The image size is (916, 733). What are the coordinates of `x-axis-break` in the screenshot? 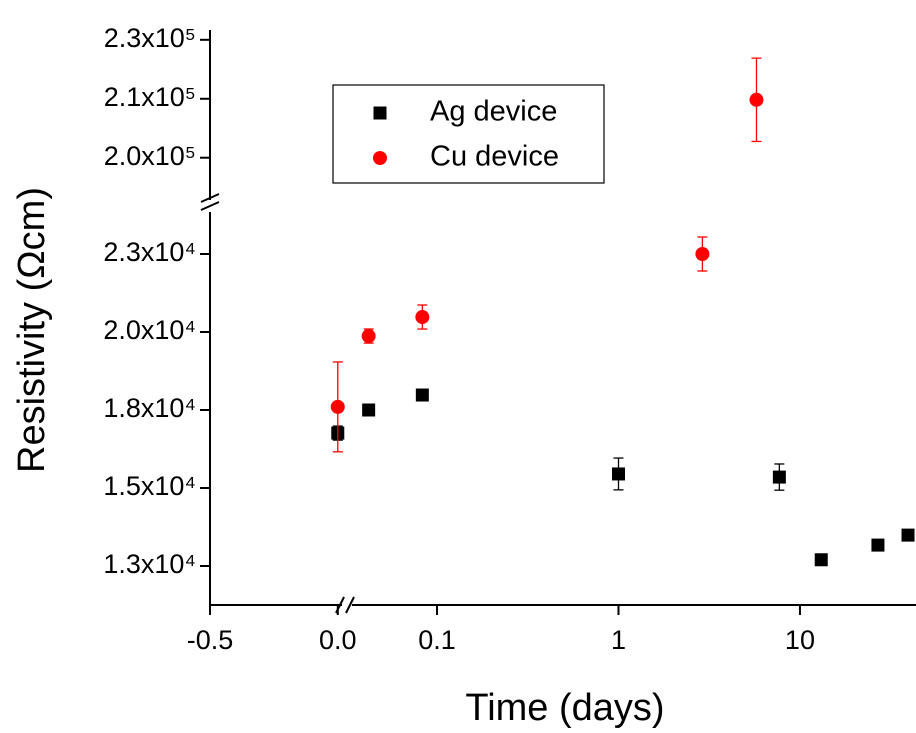 It's located at (350, 605).